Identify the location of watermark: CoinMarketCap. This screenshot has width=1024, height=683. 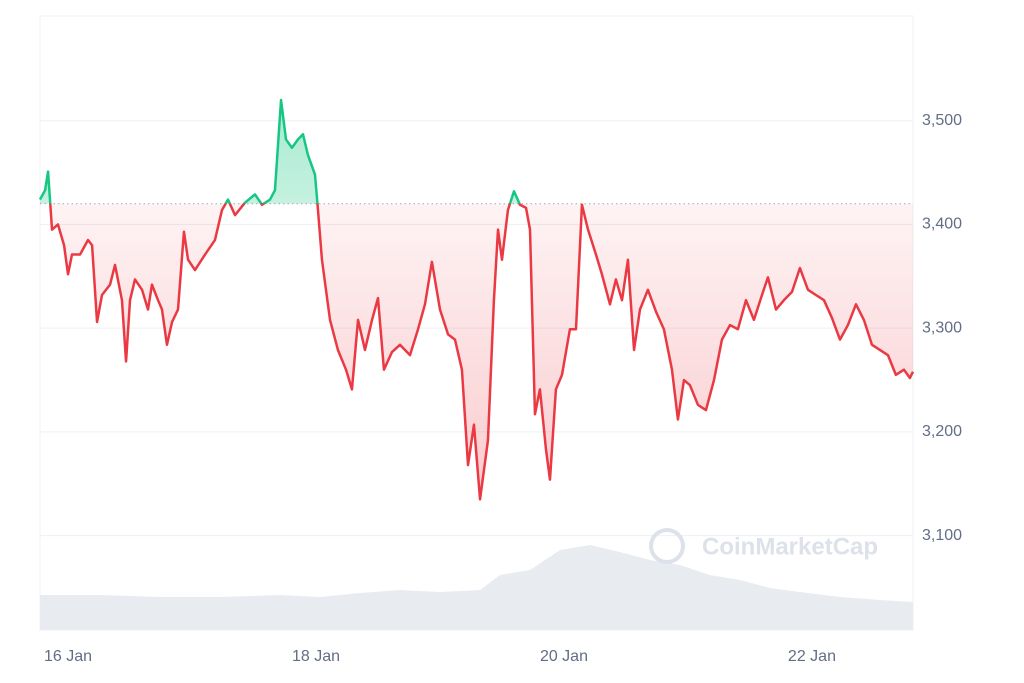
(763, 546).